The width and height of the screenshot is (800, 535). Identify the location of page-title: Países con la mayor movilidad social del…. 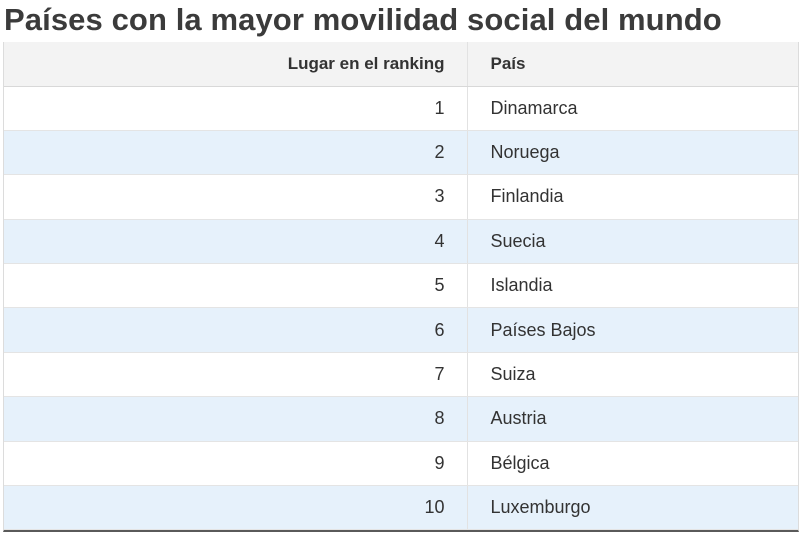
(363, 19).